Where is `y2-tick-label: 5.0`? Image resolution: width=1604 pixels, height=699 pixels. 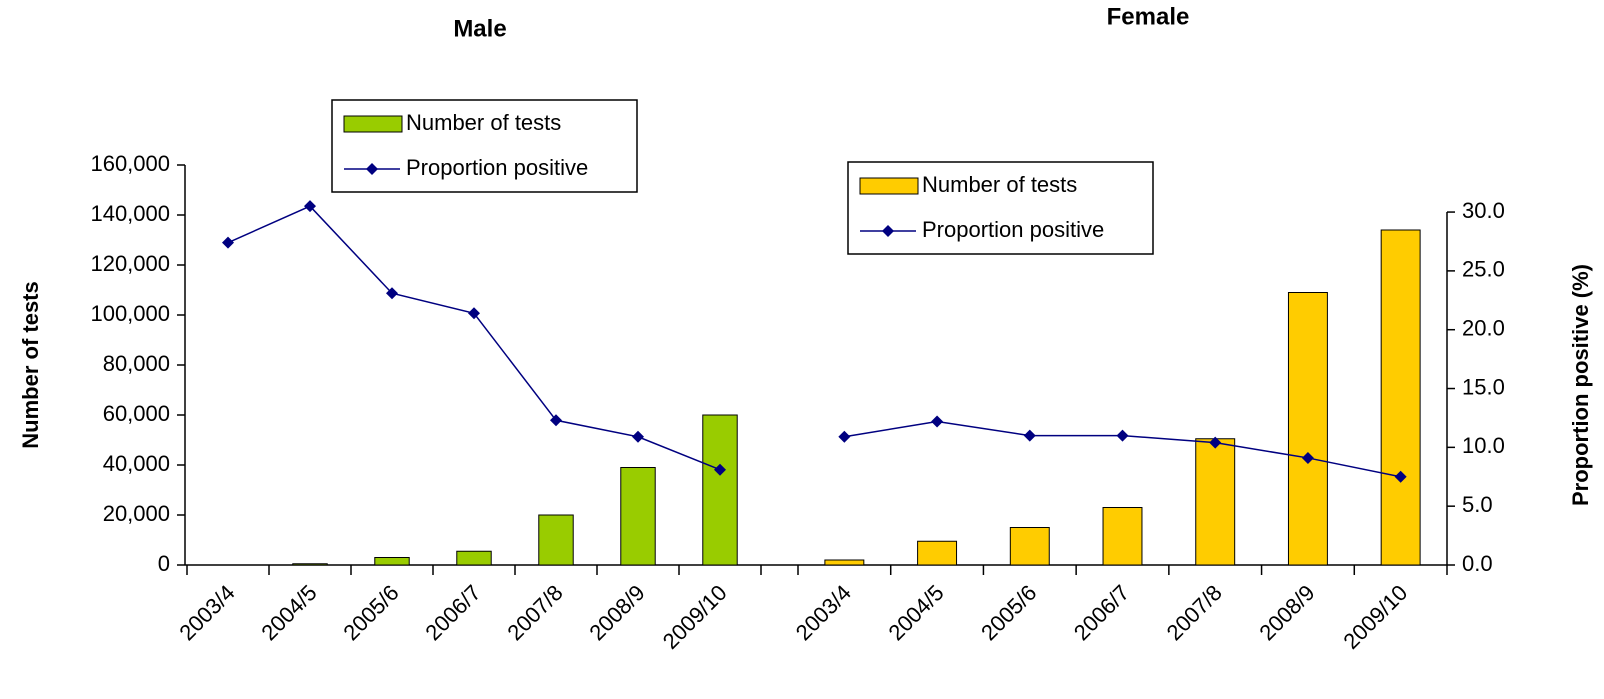 y2-tick-label: 5.0 is located at coordinates (1477, 504).